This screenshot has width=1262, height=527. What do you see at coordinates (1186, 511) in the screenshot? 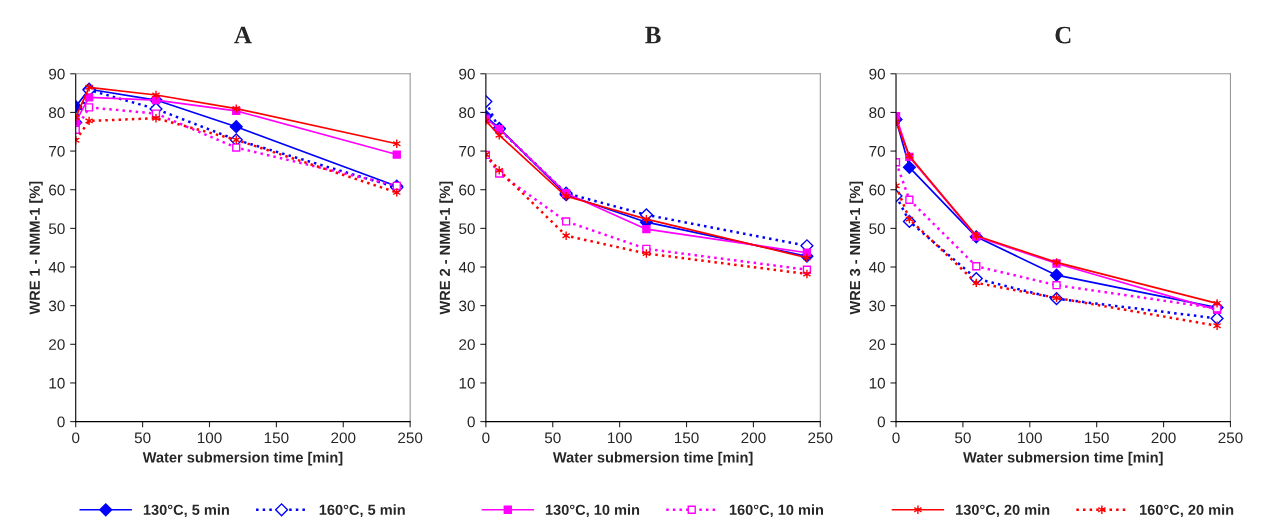
I see `legend-label: 160°C, 20 min` at bounding box center [1186, 511].